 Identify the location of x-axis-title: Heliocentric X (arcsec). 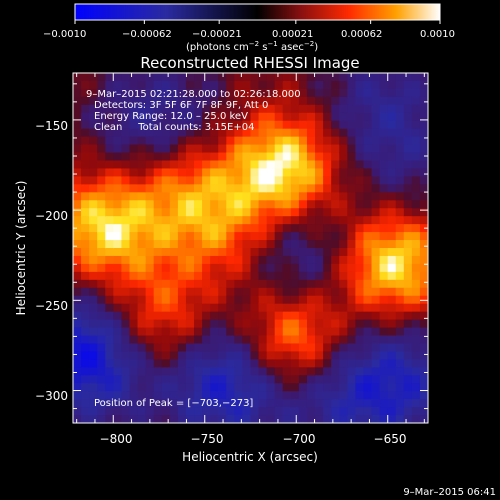
(250, 457).